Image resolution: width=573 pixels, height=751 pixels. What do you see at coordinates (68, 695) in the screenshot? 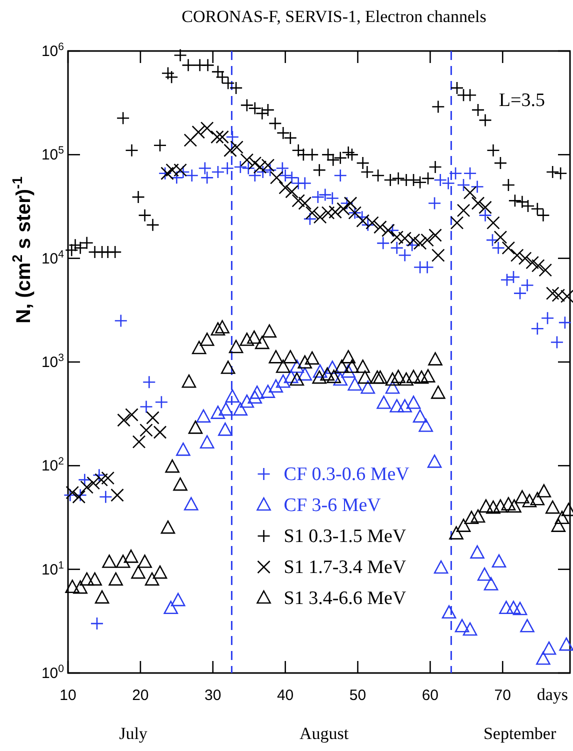
I see `x-tick-label: 10` at bounding box center [68, 695].